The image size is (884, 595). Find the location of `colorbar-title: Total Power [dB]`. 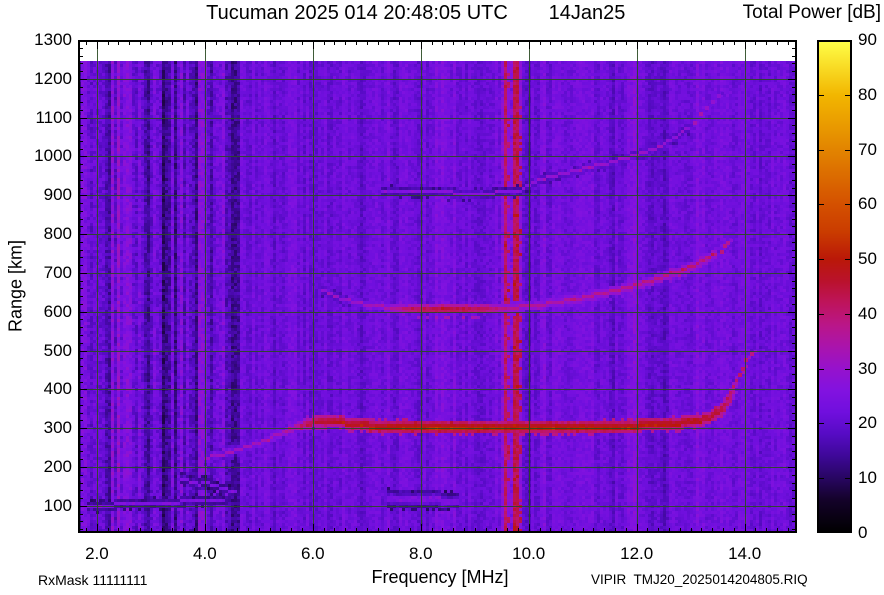

colorbar-title: Total Power [dB] is located at coordinates (811, 12).